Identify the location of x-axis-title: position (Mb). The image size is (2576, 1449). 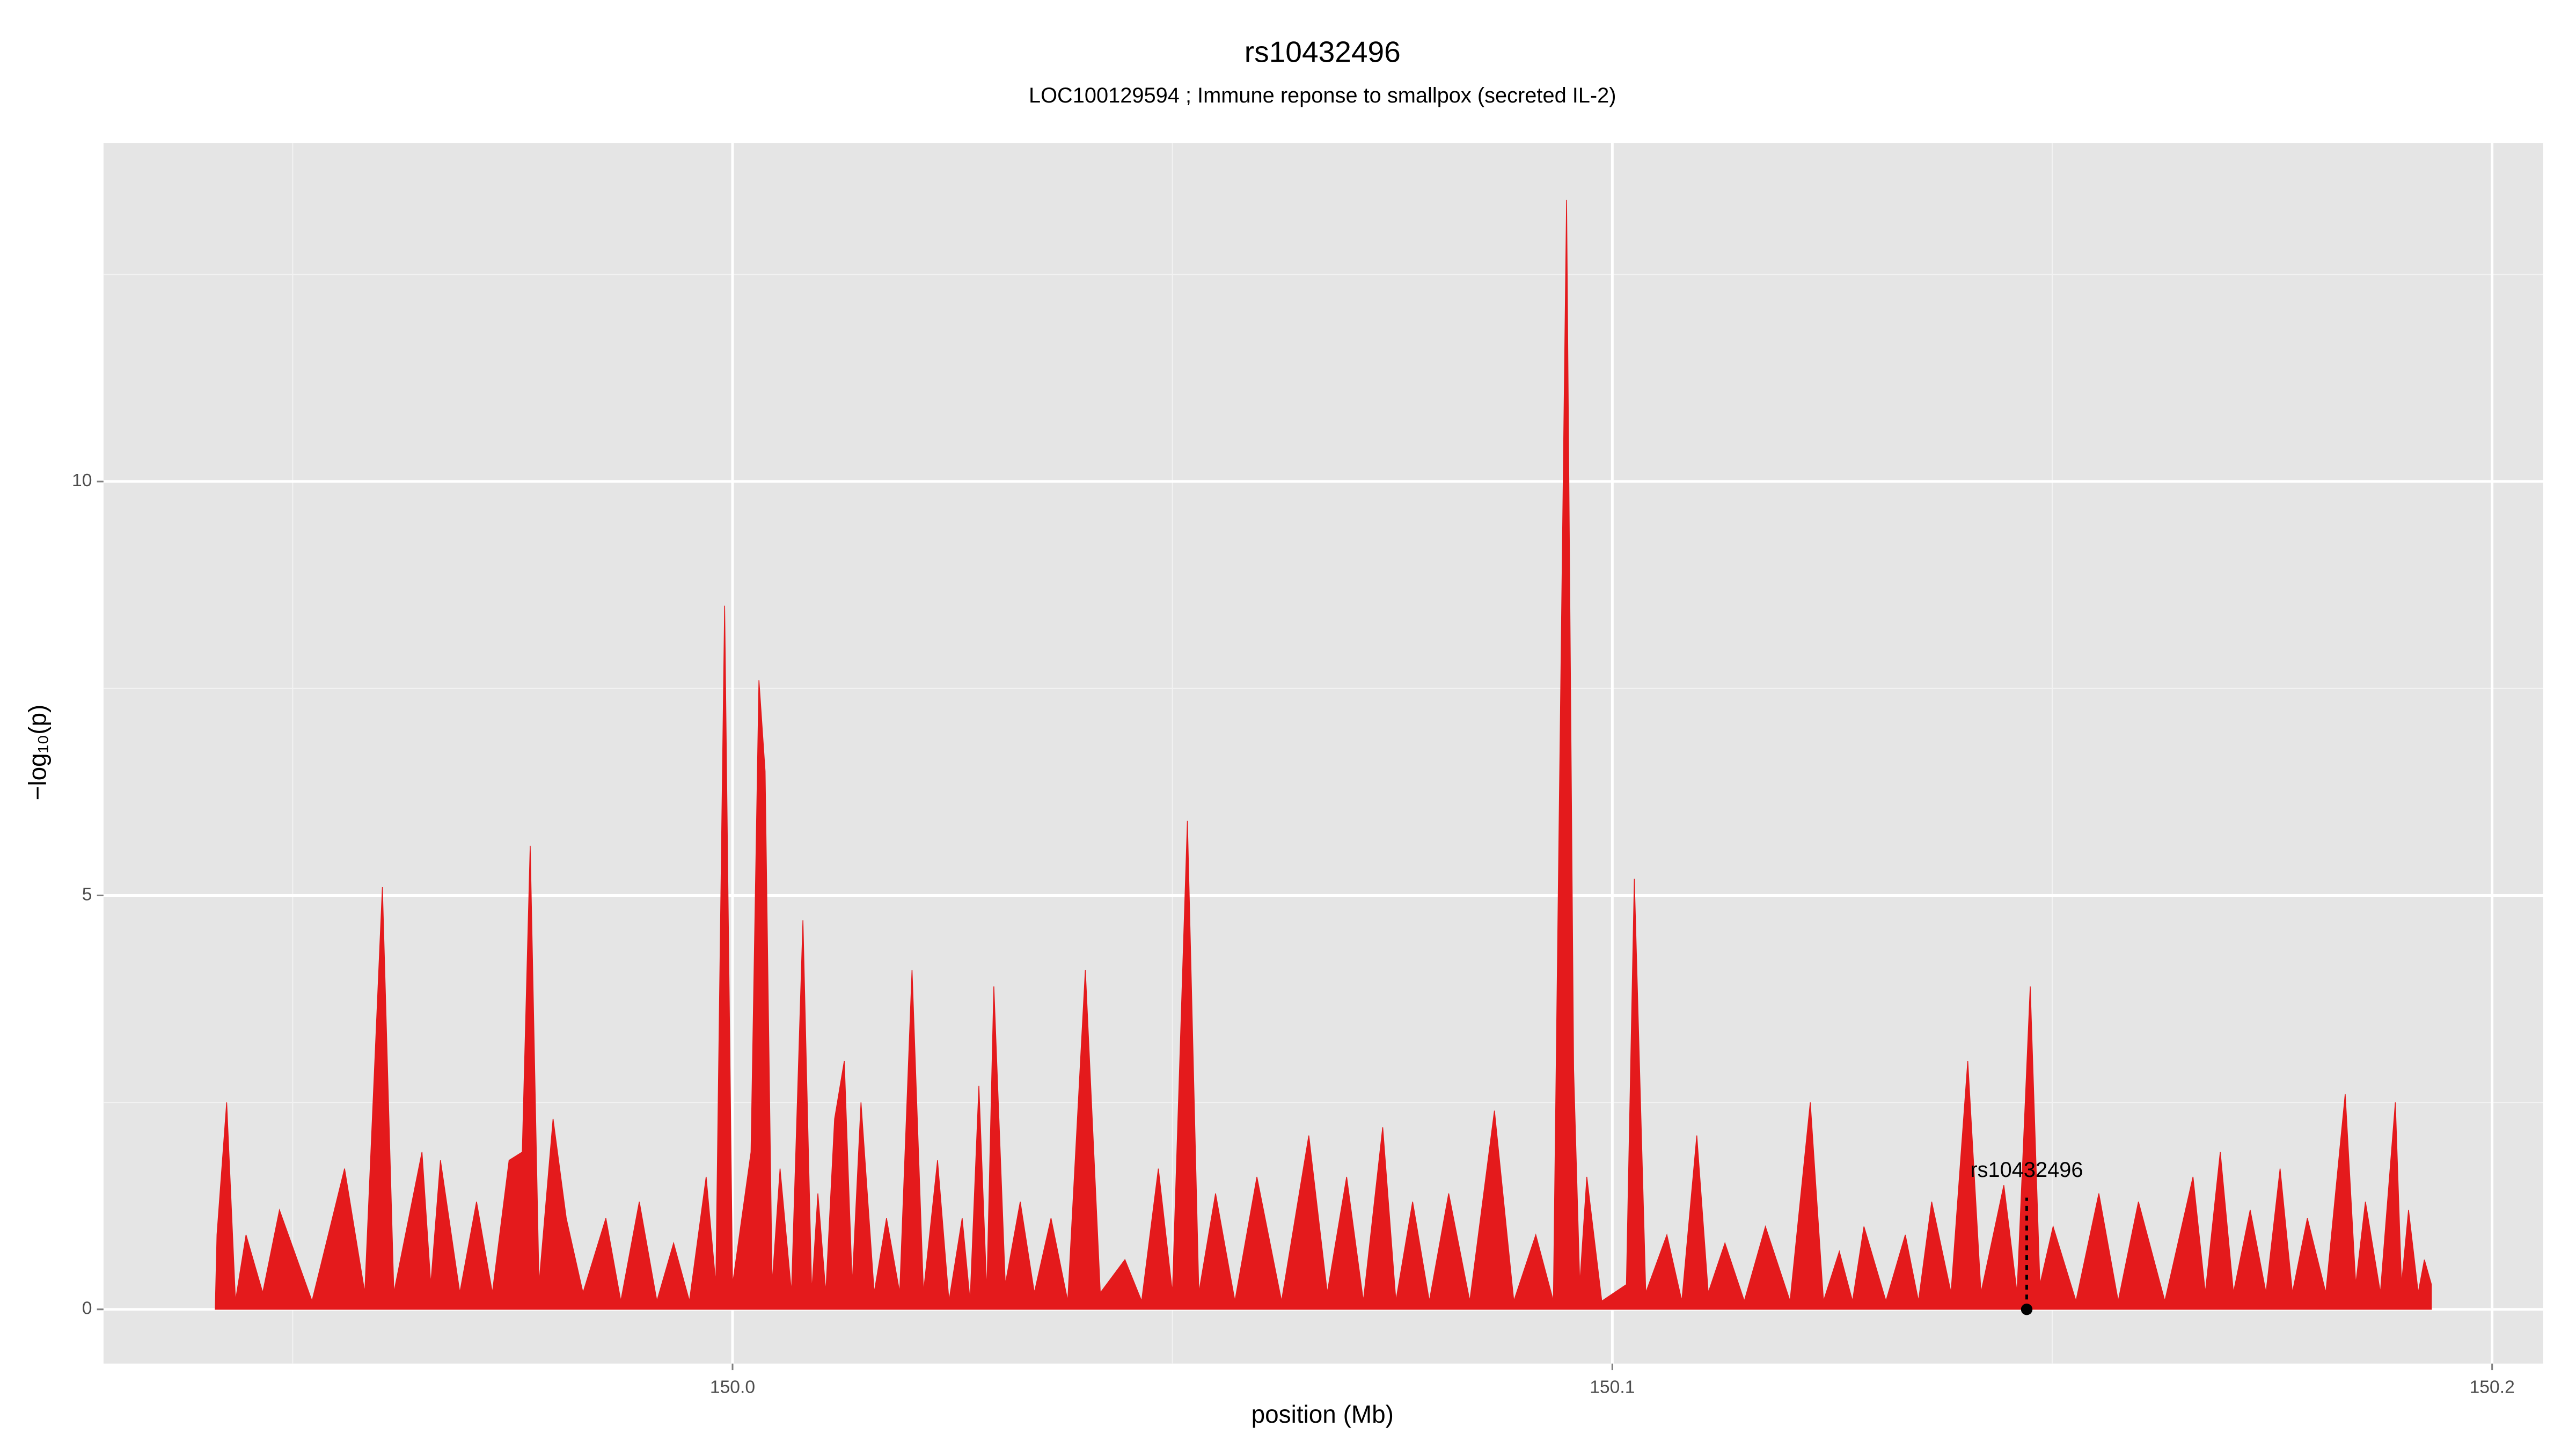
(1323, 1414).